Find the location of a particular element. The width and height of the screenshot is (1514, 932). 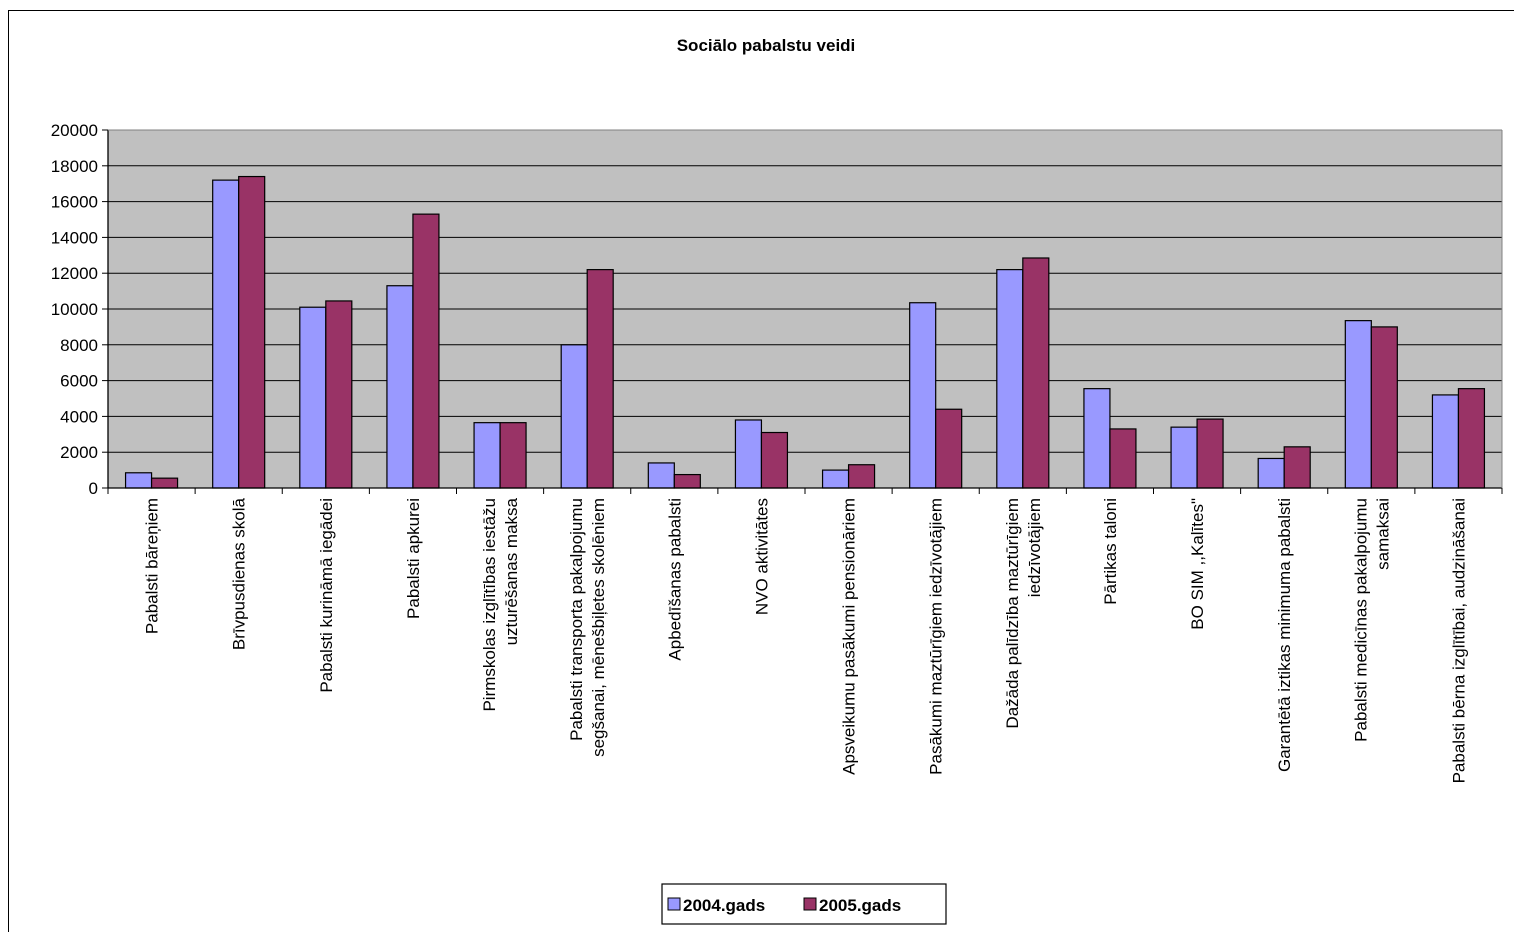

y-tick-label: 2000 is located at coordinates (79, 452).